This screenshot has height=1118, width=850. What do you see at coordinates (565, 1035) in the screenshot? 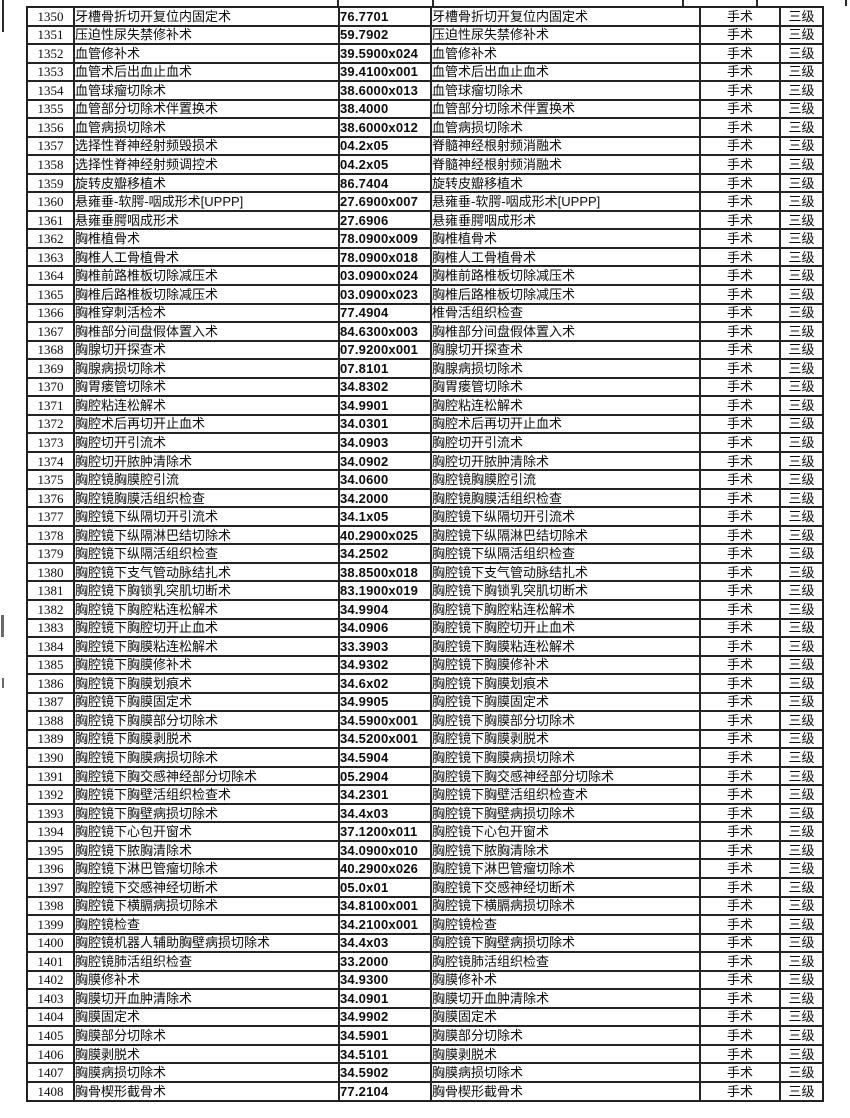
I see `standard-name-cell: 胸膜部分切除术` at bounding box center [565, 1035].